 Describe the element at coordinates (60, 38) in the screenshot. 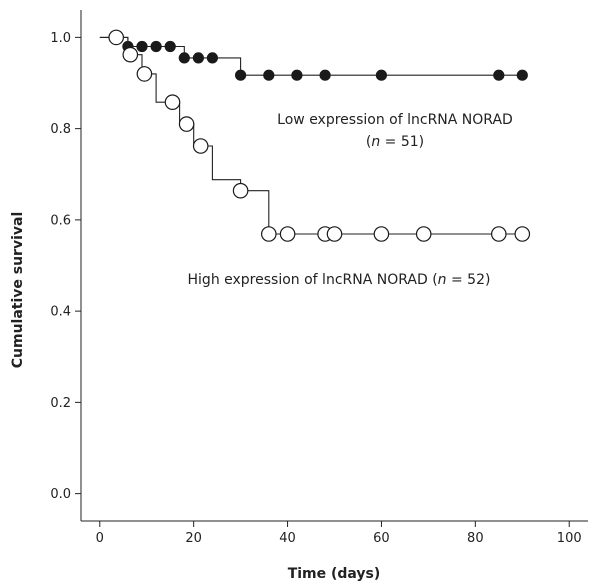

I see `y-tick-label: 1.0` at that location.